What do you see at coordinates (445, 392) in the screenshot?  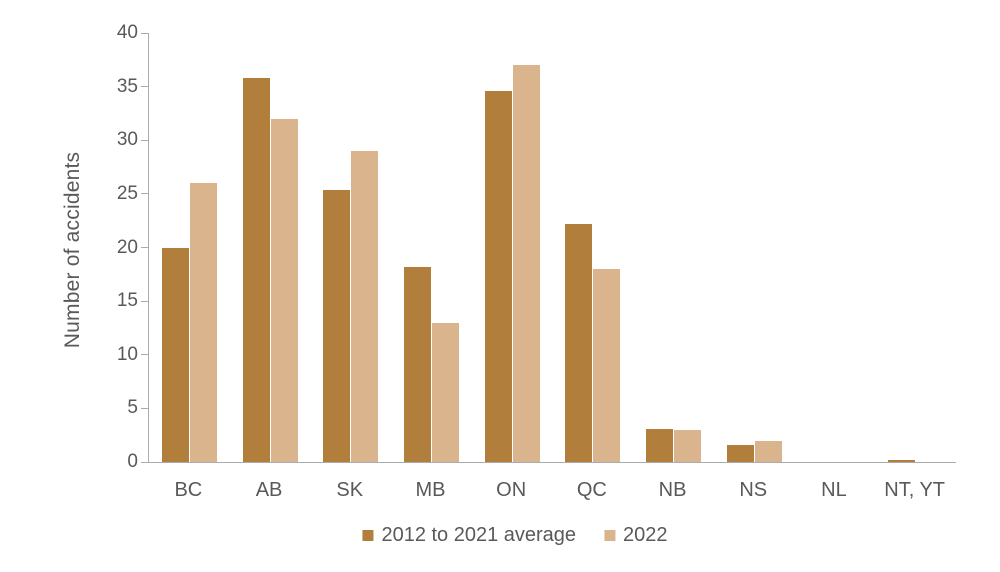 I see `bar-2022-mb` at bounding box center [445, 392].